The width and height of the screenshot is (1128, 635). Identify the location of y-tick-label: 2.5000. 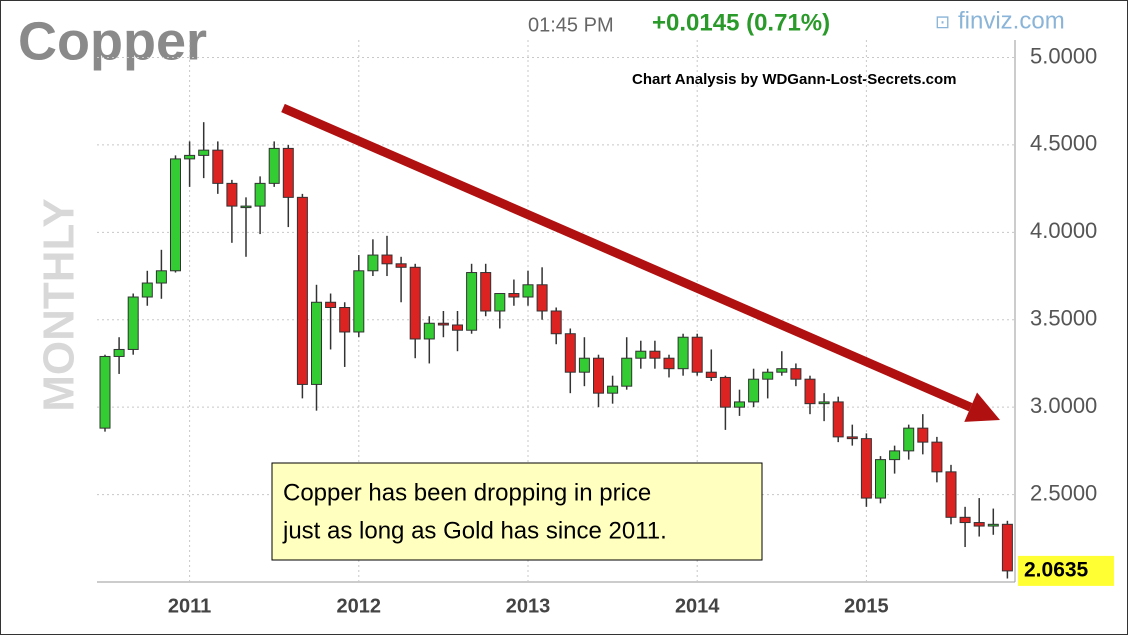
(1063, 492).